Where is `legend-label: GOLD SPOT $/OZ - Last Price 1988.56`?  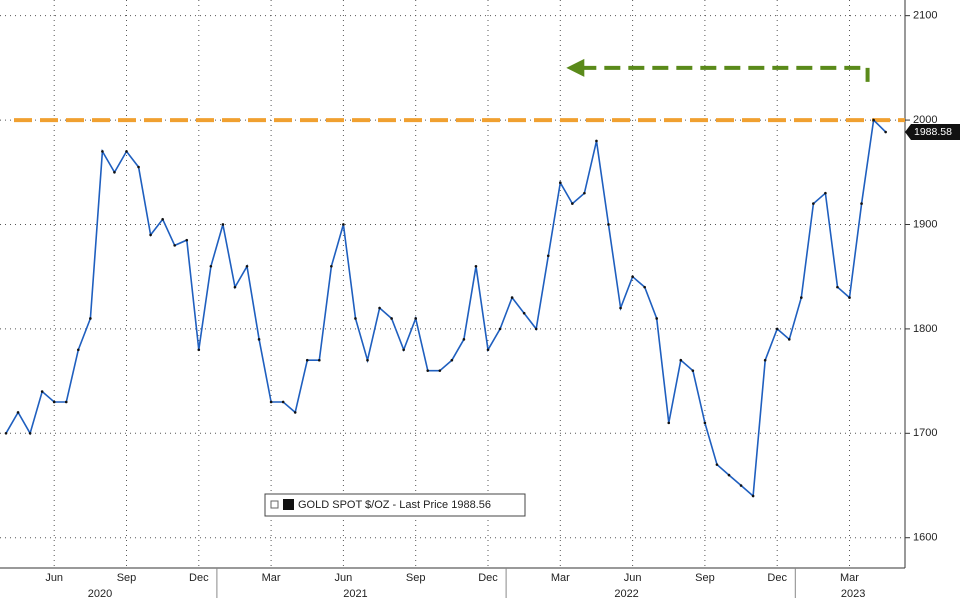
legend-label: GOLD SPOT $/OZ - Last Price 1988.56 is located at coordinates (394, 505).